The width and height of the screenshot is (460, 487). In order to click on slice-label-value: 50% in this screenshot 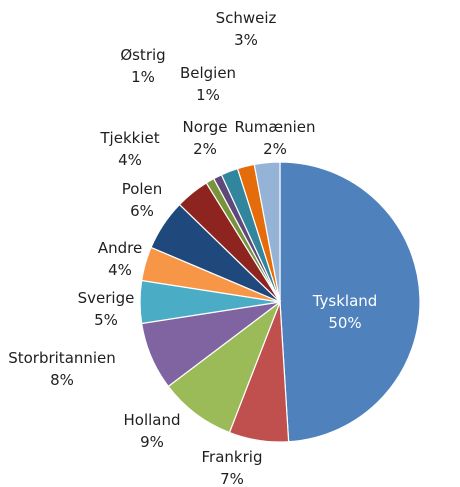, I will do `click(344, 323)`.